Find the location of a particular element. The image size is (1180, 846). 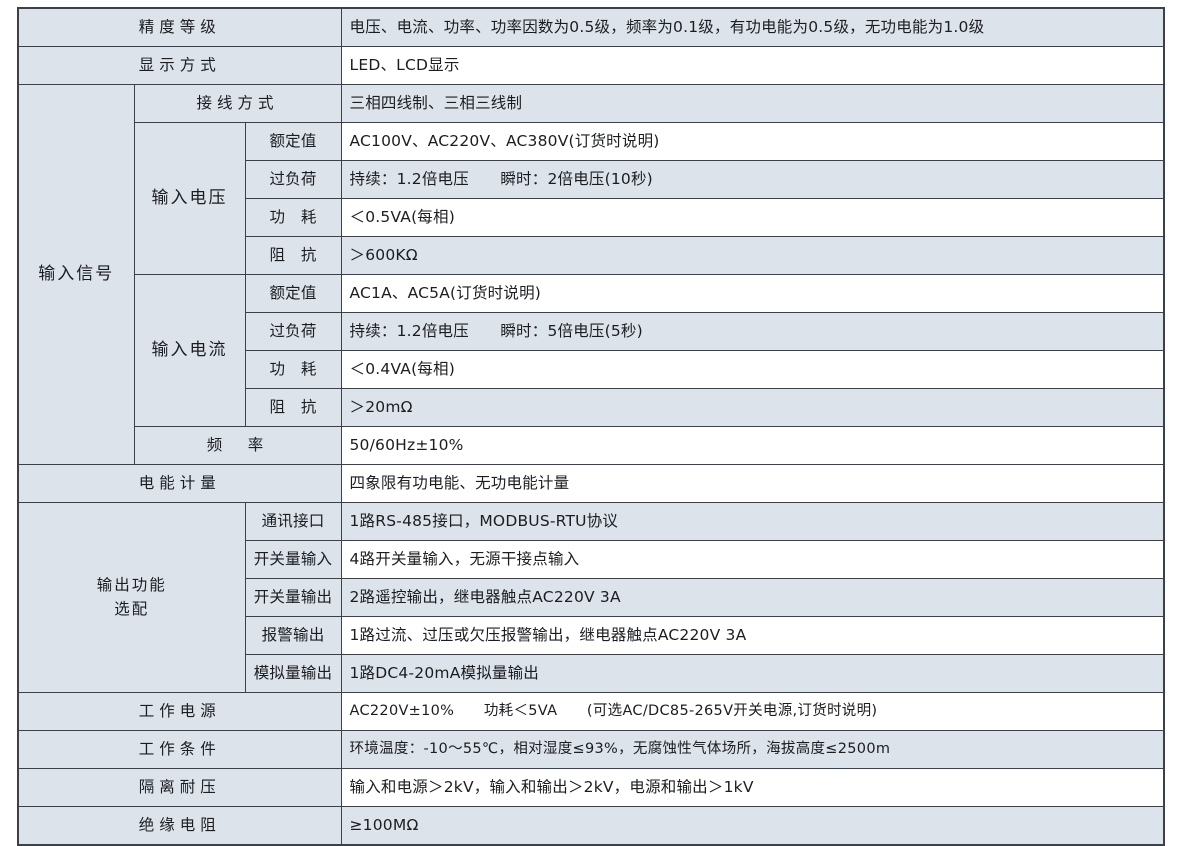

row-value-voltage-overload: 持续：1.2倍电压 瞬时：2倍电压(10秒) is located at coordinates (752, 179).